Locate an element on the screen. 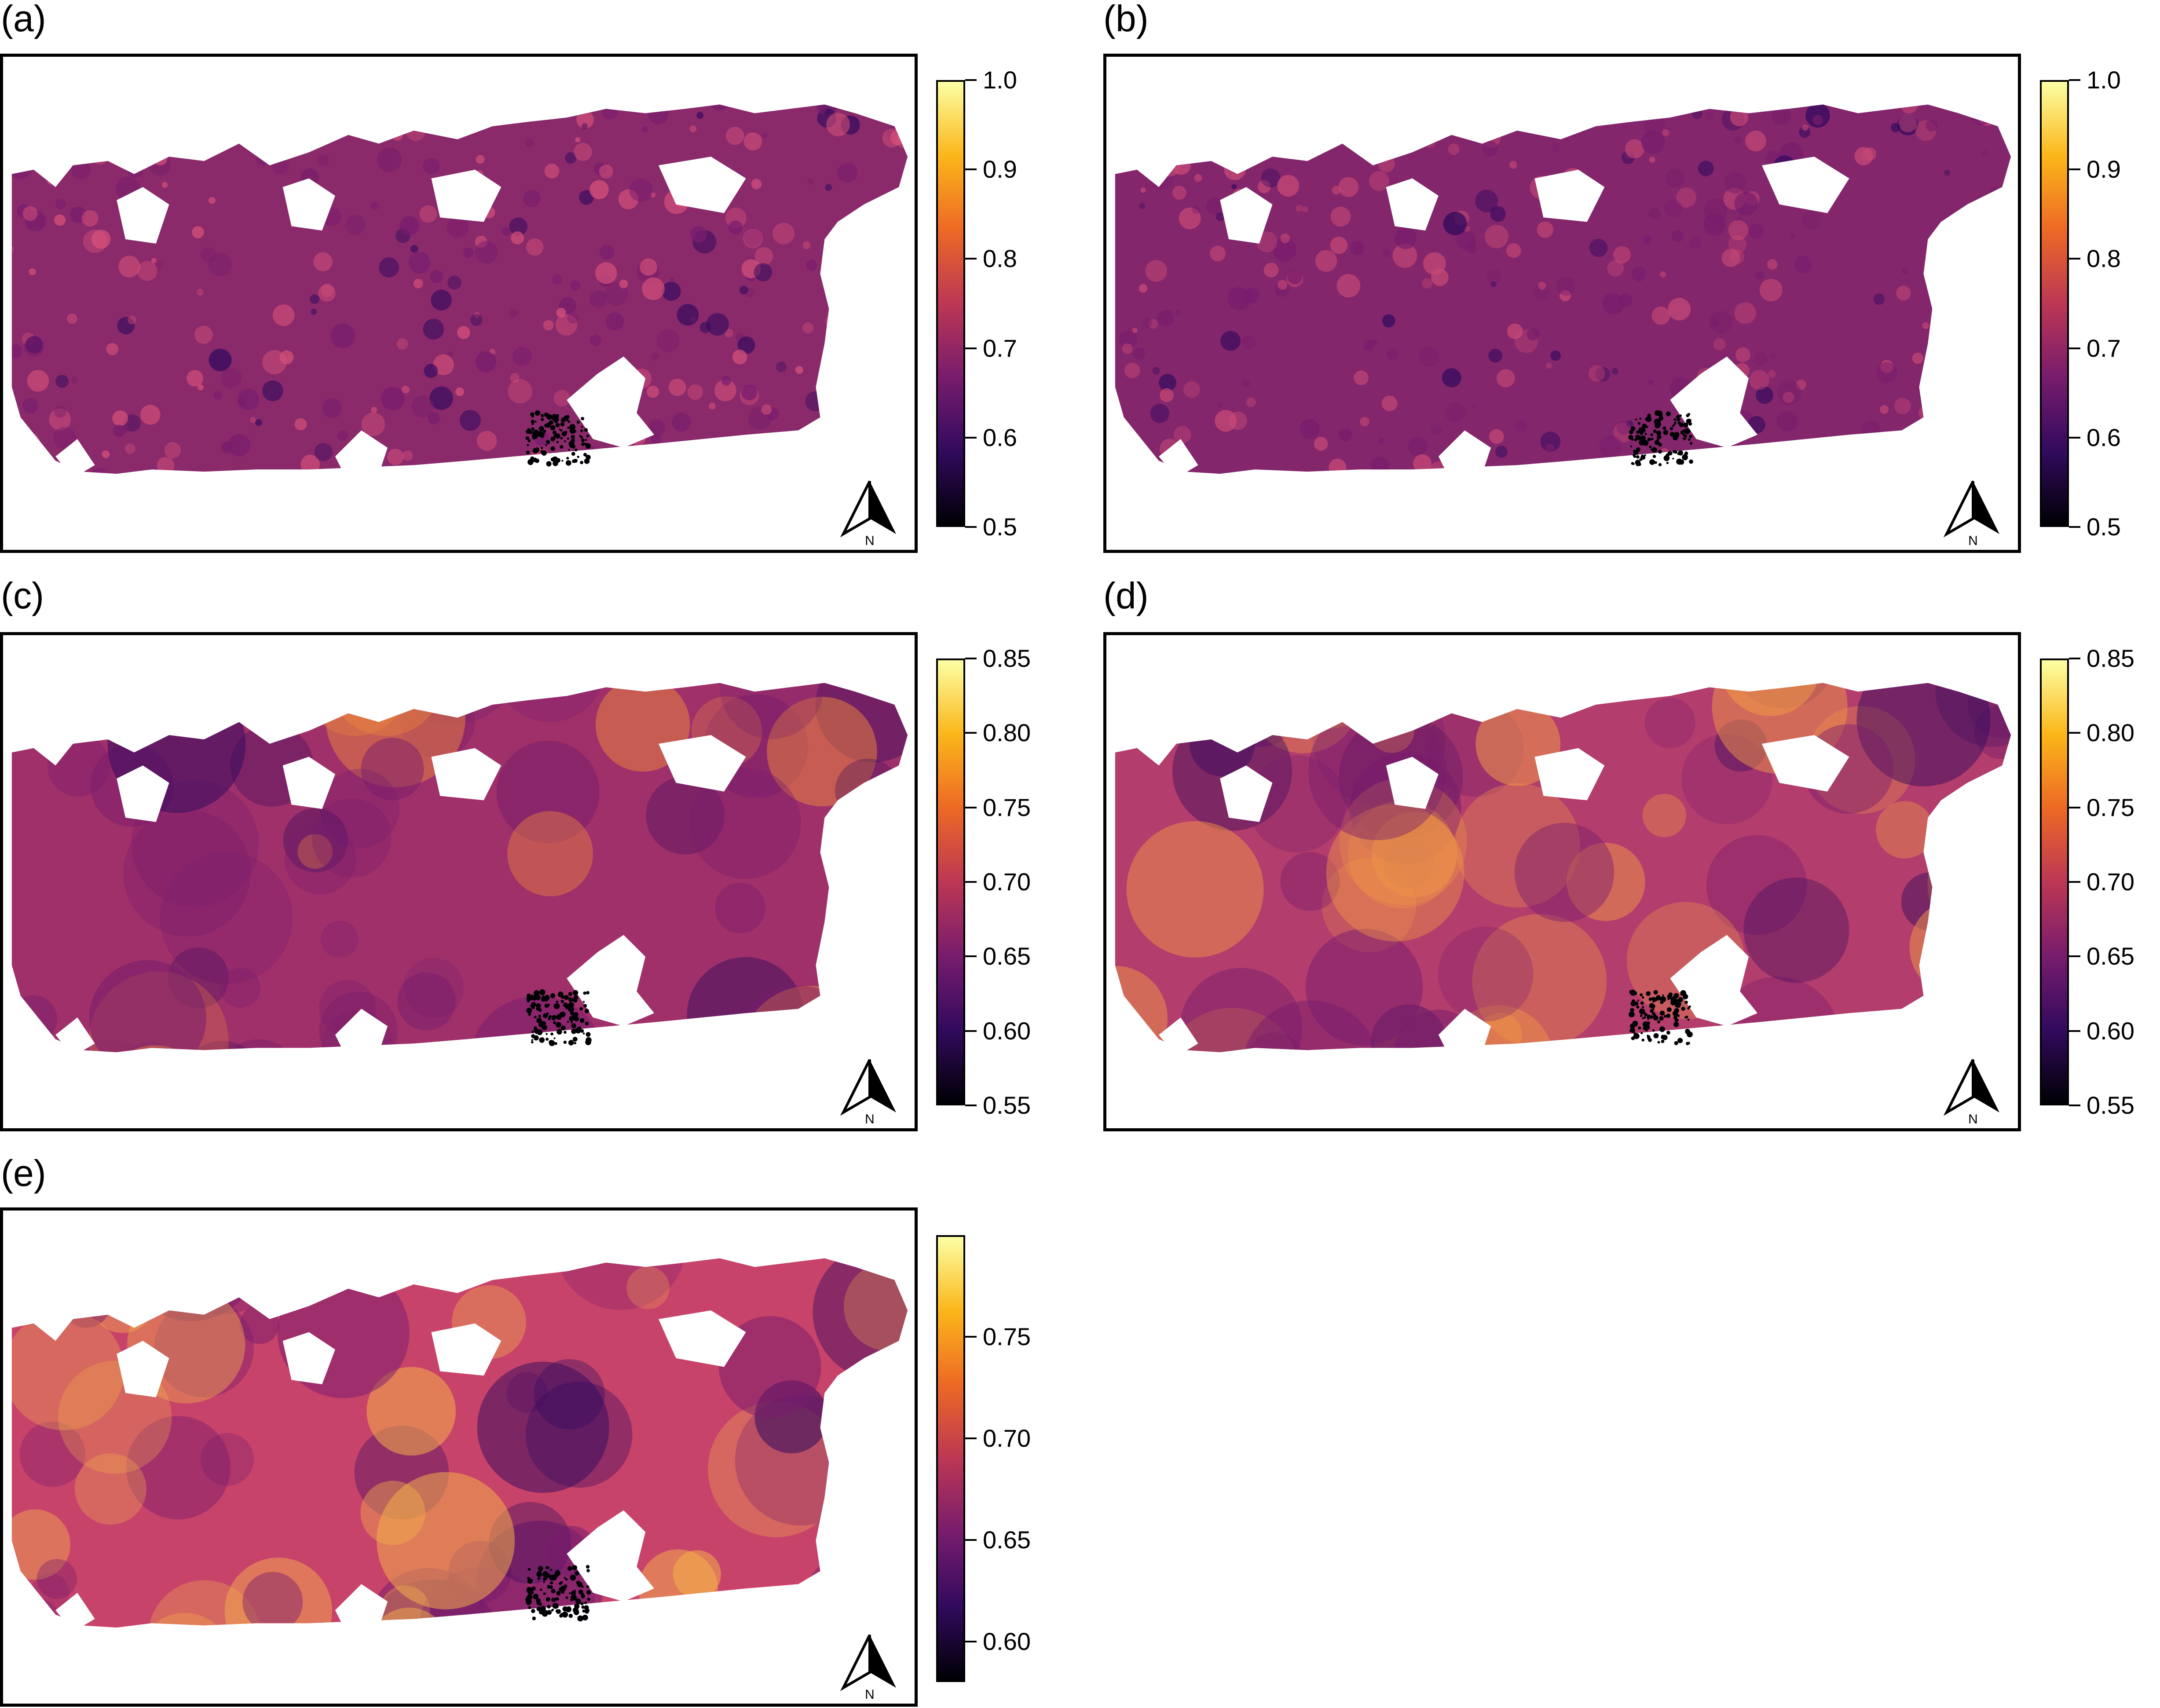  no-data-gap is located at coordinates (1246, 215).